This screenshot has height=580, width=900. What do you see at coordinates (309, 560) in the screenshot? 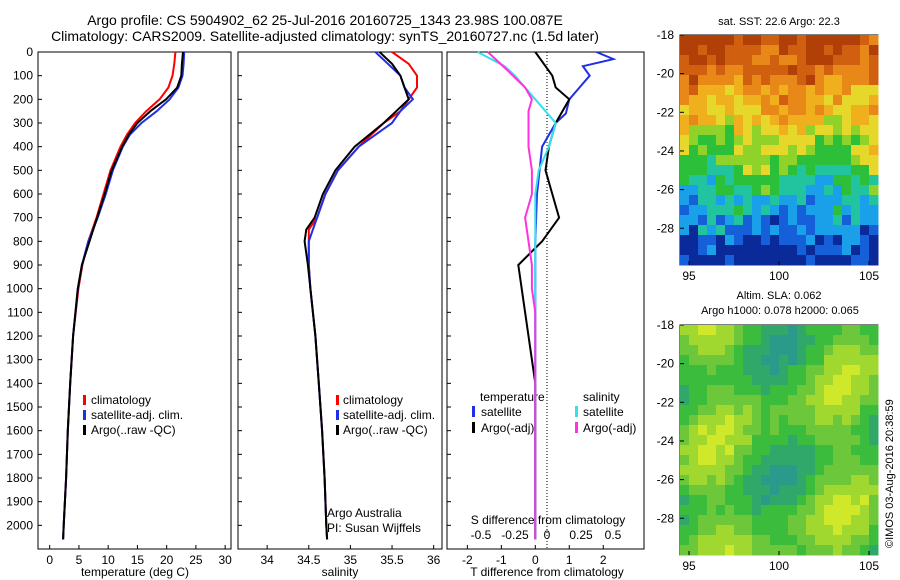
I see `salinity-xtick-label: 34.5` at bounding box center [309, 560].